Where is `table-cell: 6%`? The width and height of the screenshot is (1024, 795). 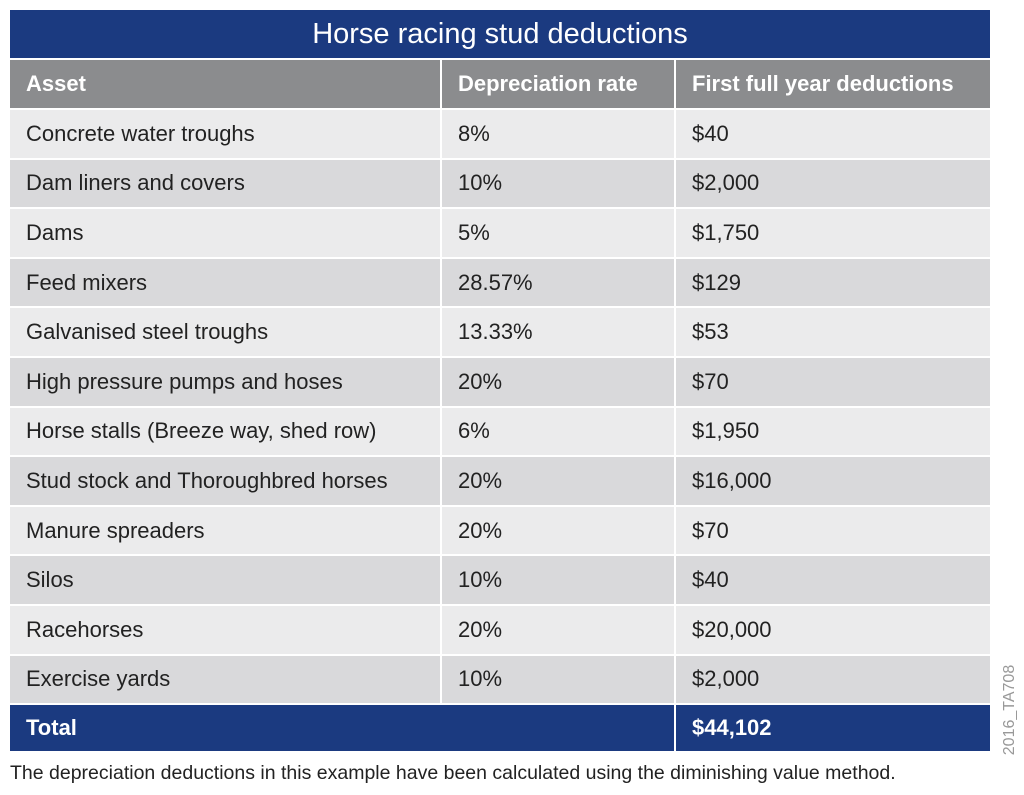 table-cell: 6% is located at coordinates (558, 431).